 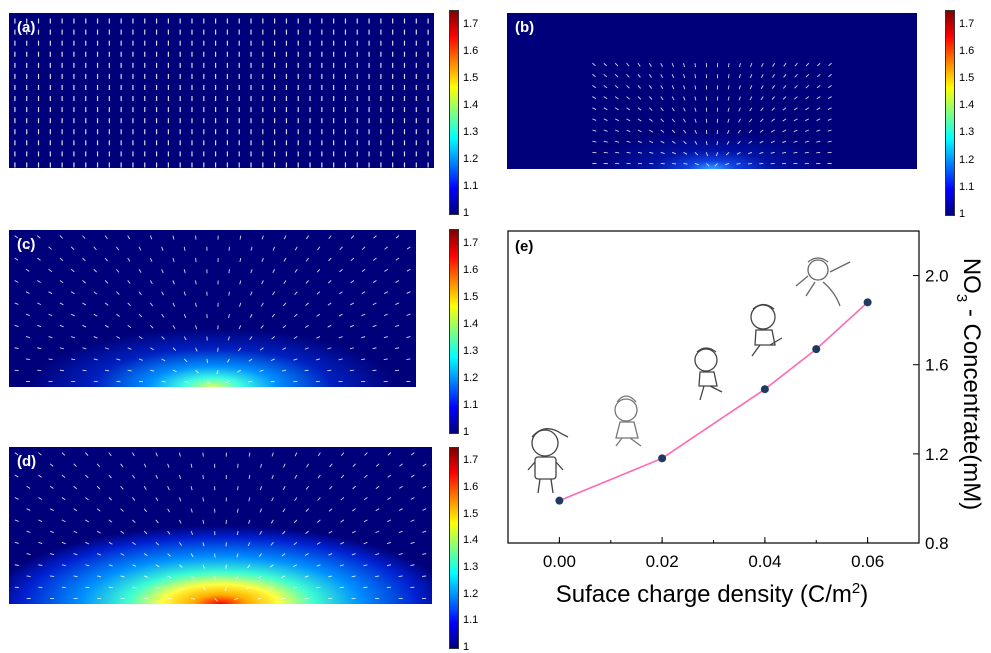 What do you see at coordinates (26, 461) in the screenshot?
I see `panel-d-label: (d)` at bounding box center [26, 461].